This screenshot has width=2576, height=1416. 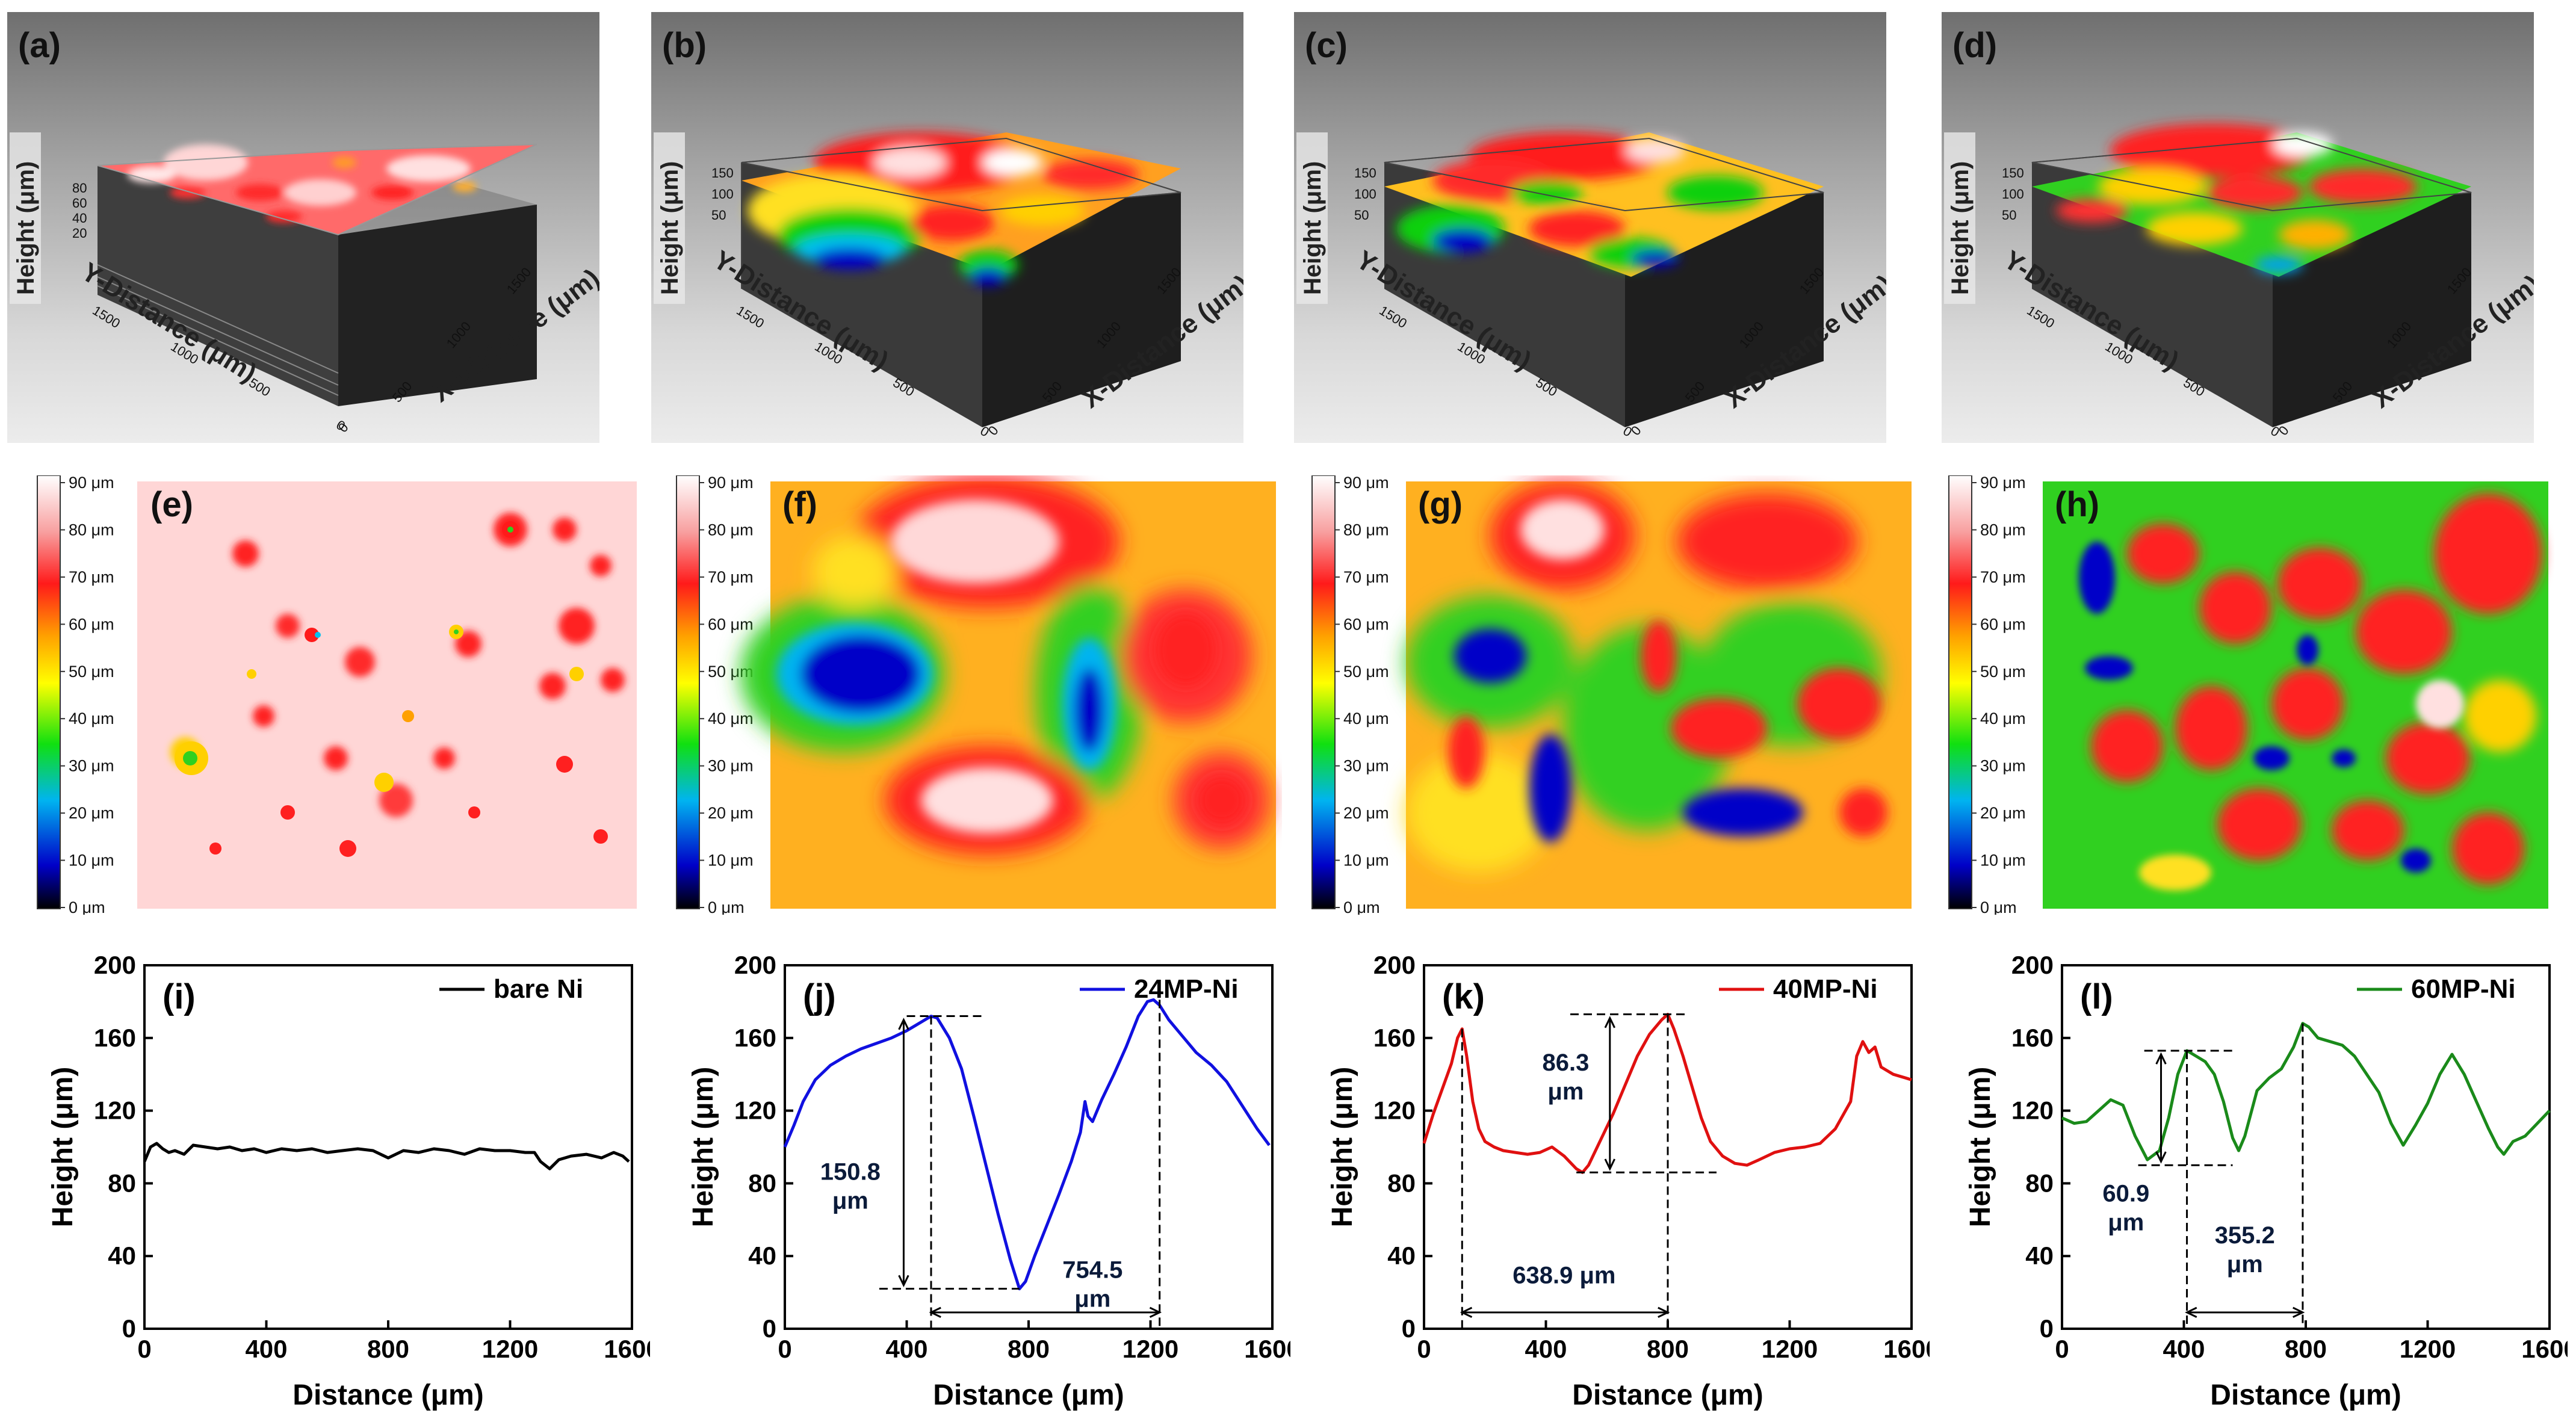 I want to click on plot-frame, so click(x=388, y=1147).